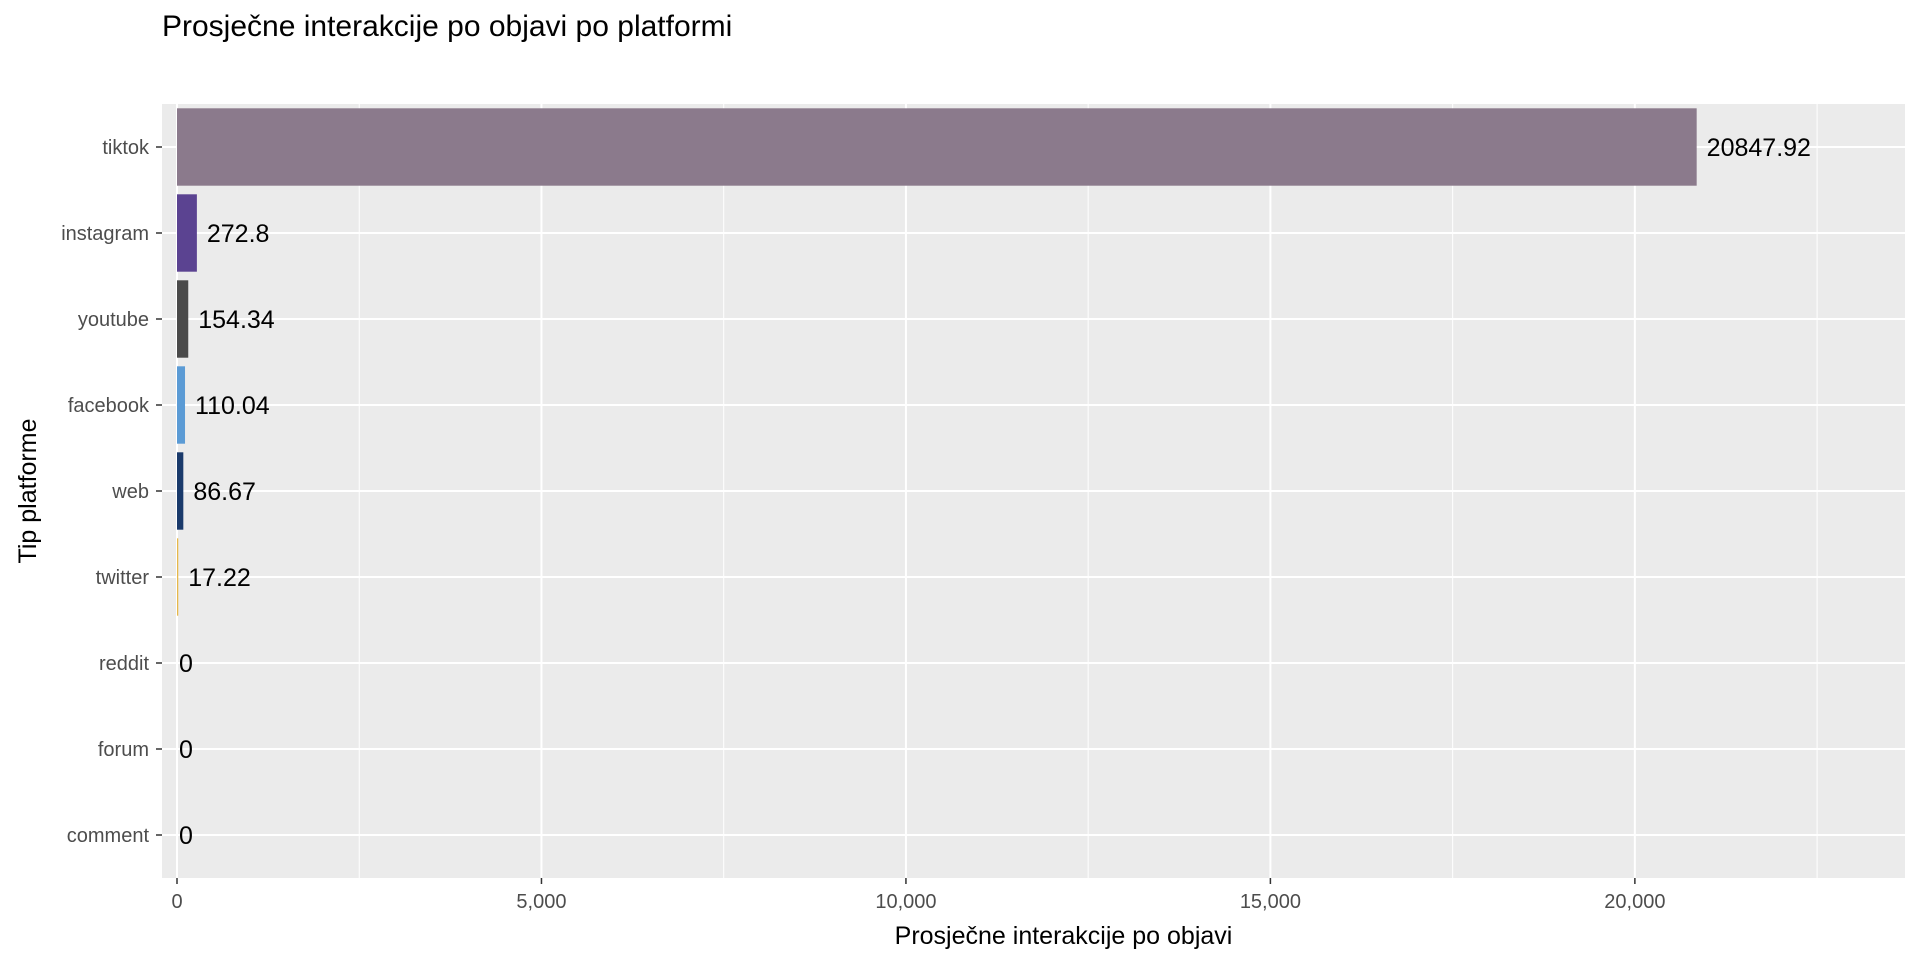 This screenshot has height=960, width=1920. What do you see at coordinates (238, 234) in the screenshot?
I see `data-label-instagram: 272.8` at bounding box center [238, 234].